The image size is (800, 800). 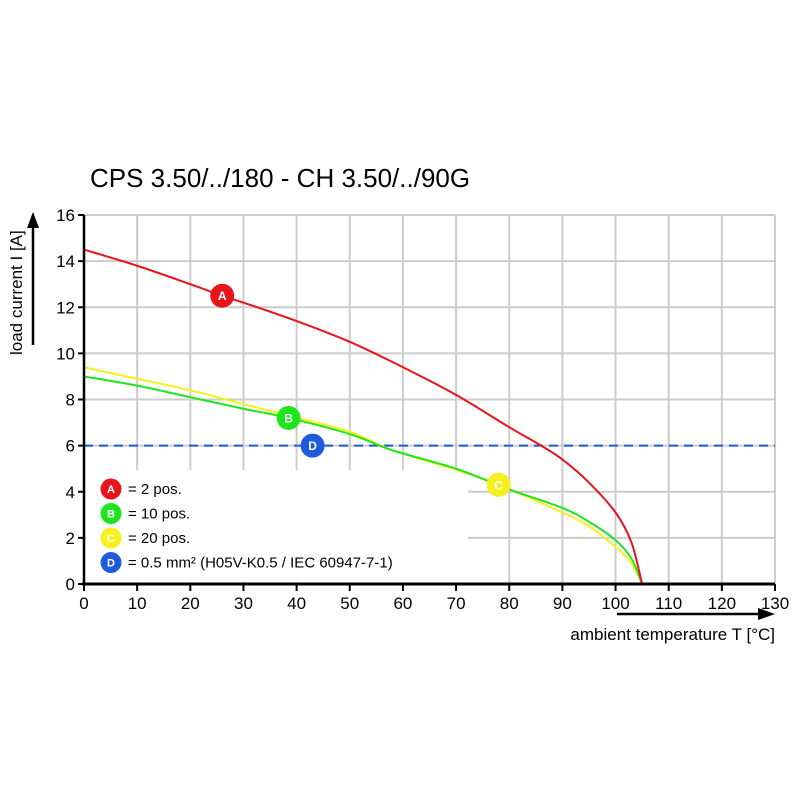 I want to click on series-marker-D, so click(x=312, y=445).